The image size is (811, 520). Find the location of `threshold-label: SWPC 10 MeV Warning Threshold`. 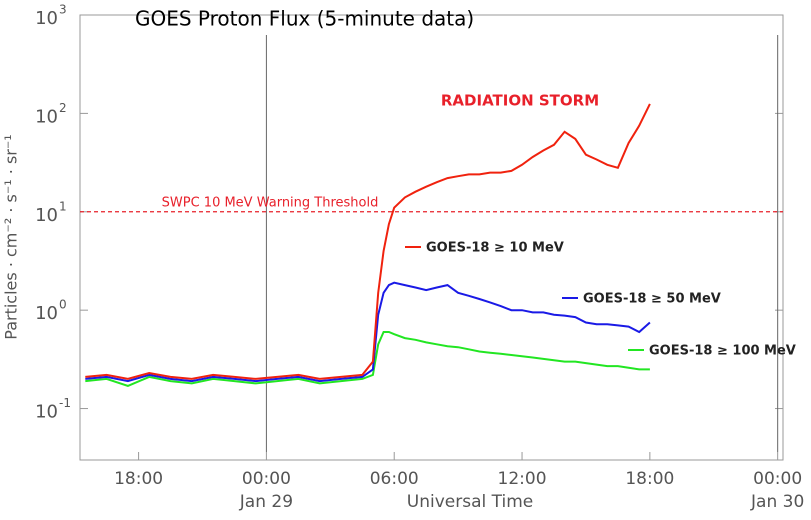

threshold-label: SWPC 10 MeV Warning Threshold is located at coordinates (270, 202).